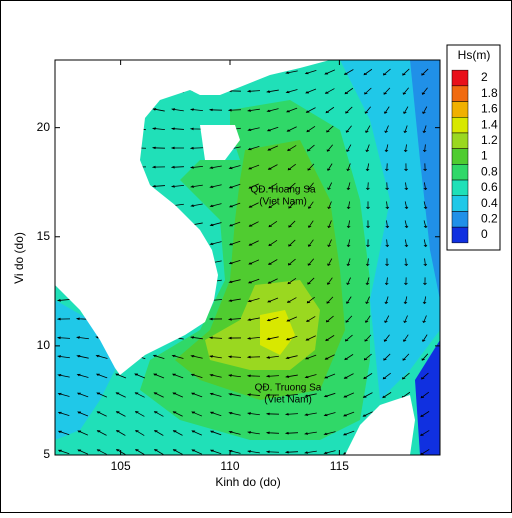  What do you see at coordinates (489, 187) in the screenshot?
I see `colorbar-label: 0.6` at bounding box center [489, 187].